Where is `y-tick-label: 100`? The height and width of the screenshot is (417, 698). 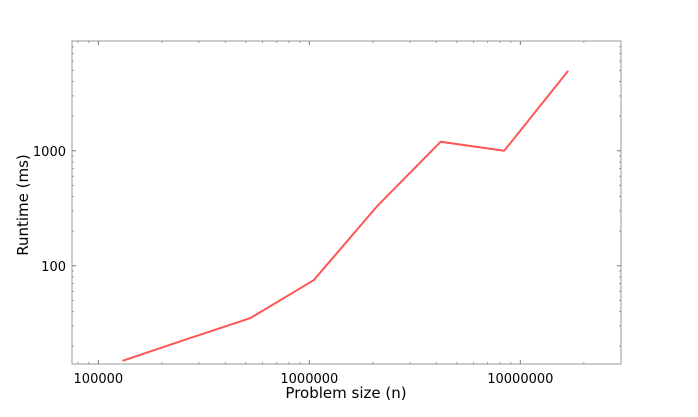 y-tick-label: 100 is located at coordinates (53, 267).